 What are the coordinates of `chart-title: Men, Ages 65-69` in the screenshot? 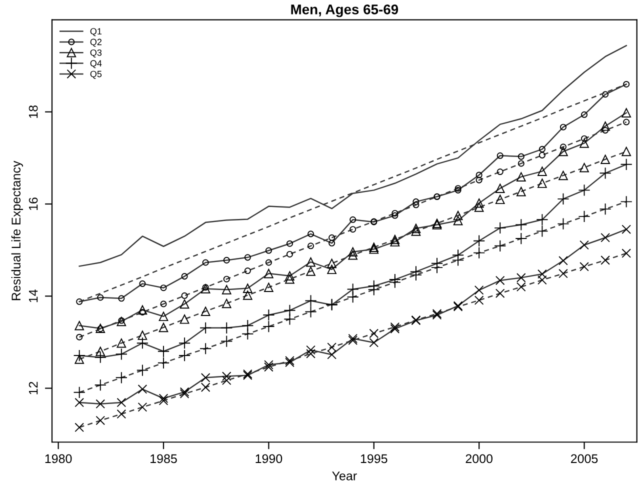 It's located at (344, 11).